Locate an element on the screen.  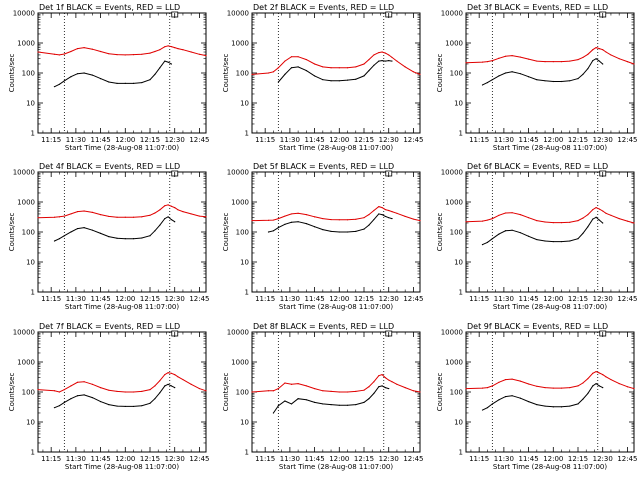
x-tick-label: 12:30 is located at coordinates (175, 459).